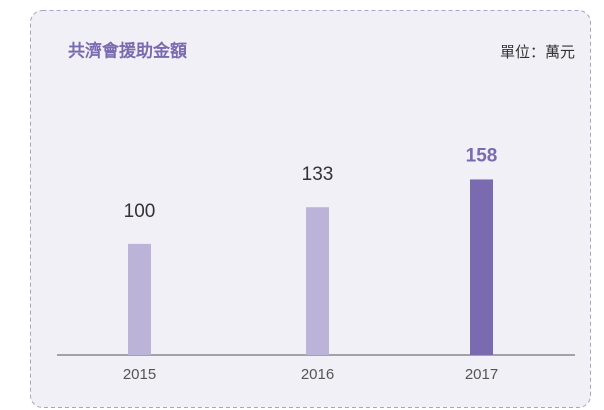  I want to click on value-label: 158, so click(482, 155).